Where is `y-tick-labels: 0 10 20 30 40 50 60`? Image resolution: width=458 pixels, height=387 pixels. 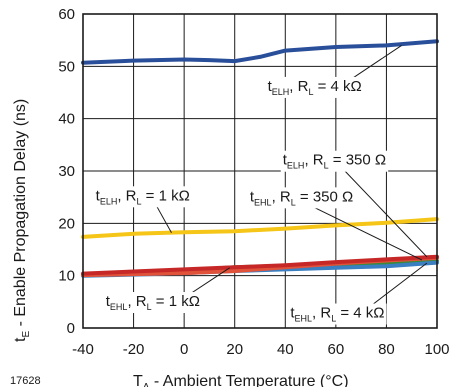 y-tick-labels: 0 10 20 30 40 50 60 is located at coordinates (66, 171).